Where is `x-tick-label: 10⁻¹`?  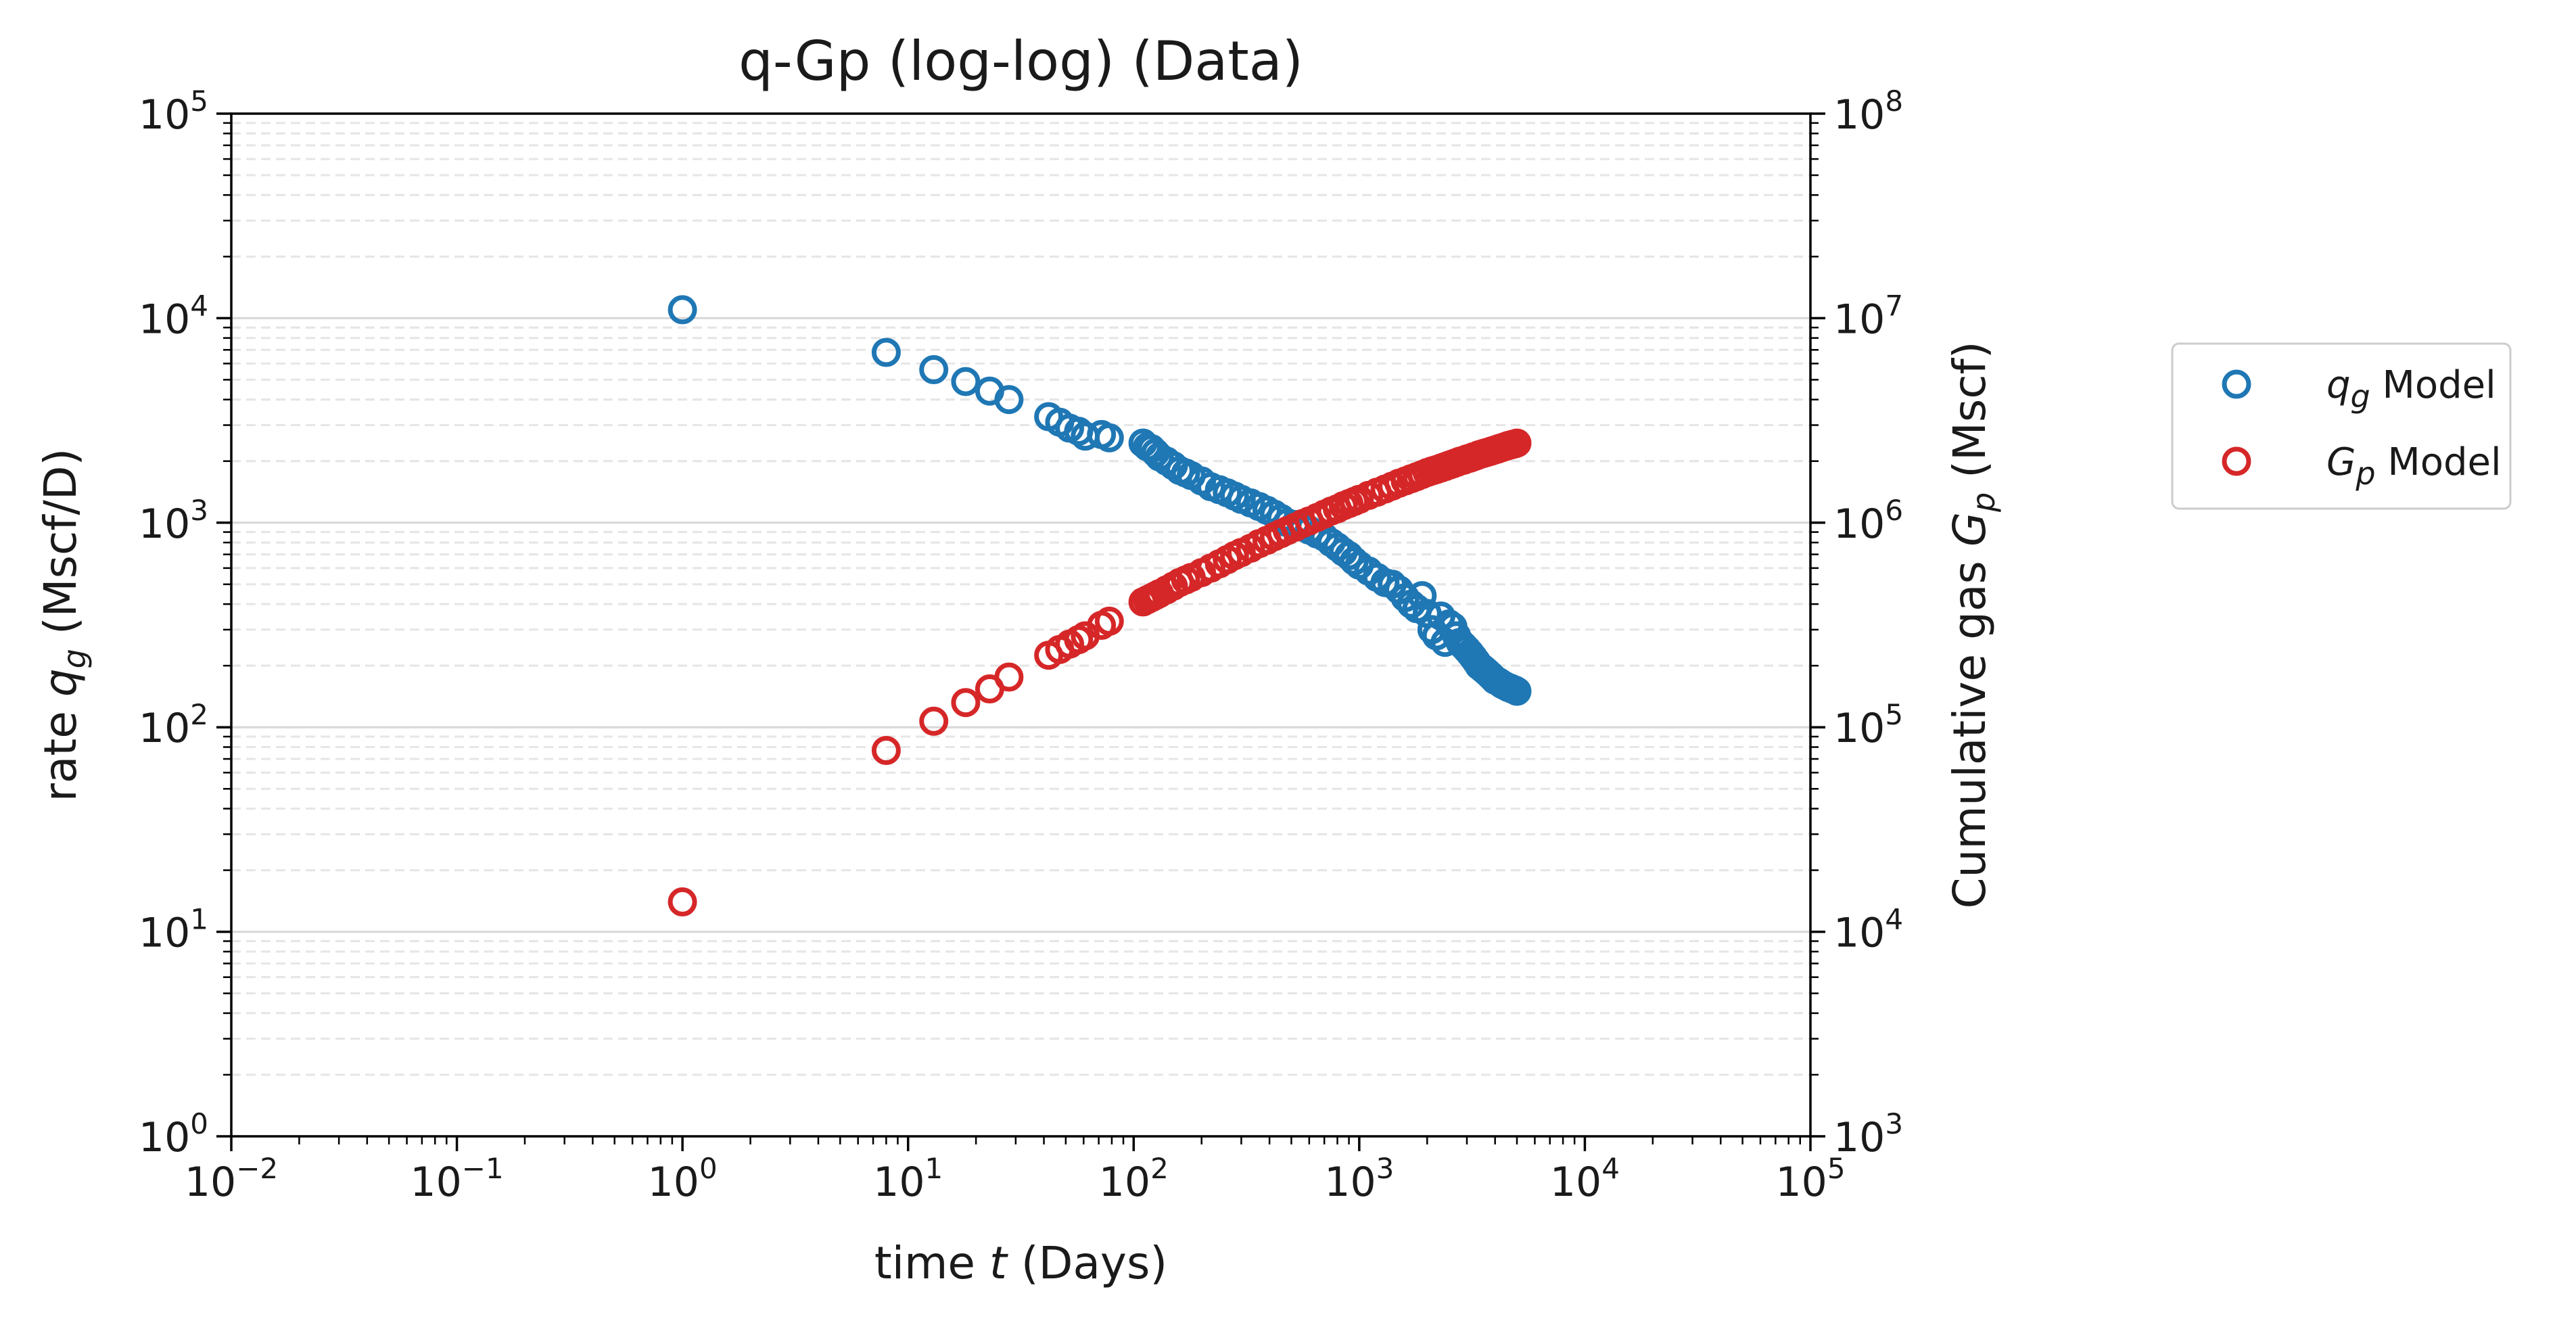
x-tick-label: 10⁻¹ is located at coordinates (456, 1179).